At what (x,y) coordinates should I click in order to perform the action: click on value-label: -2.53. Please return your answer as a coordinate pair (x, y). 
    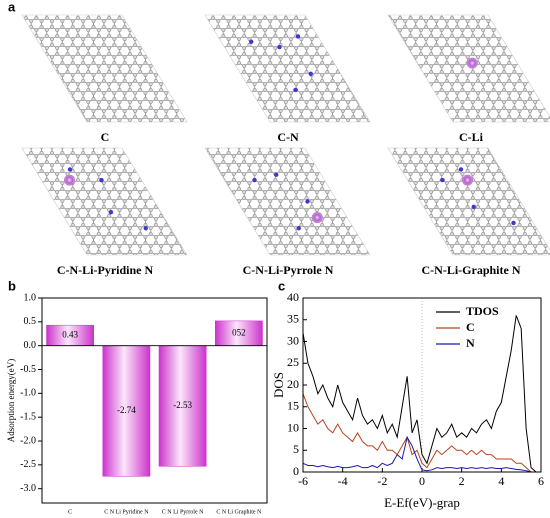
    Looking at the image, I should click on (182, 405).